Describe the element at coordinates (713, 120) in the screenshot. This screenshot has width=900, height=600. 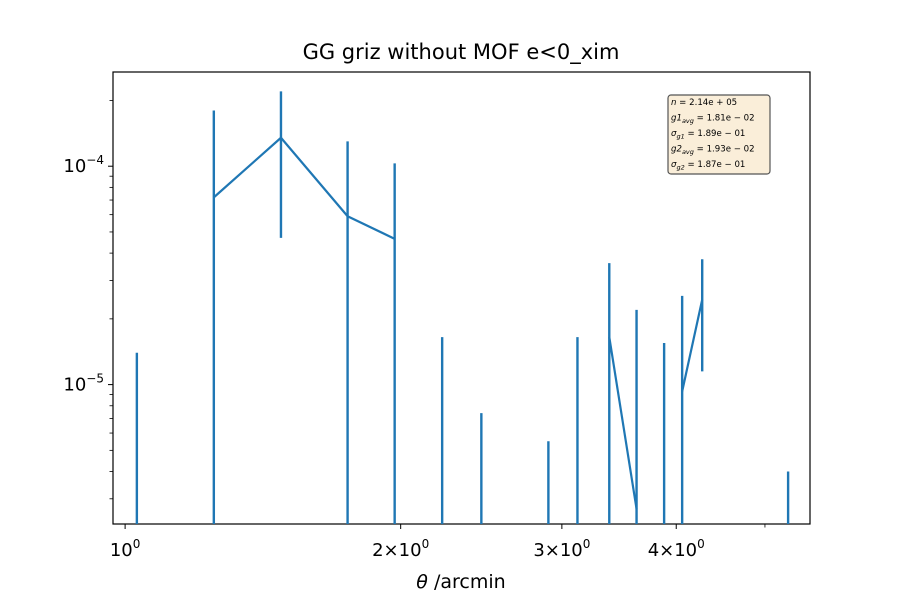
I see `annotation-line: g1avg = 1.81e − 02` at that location.